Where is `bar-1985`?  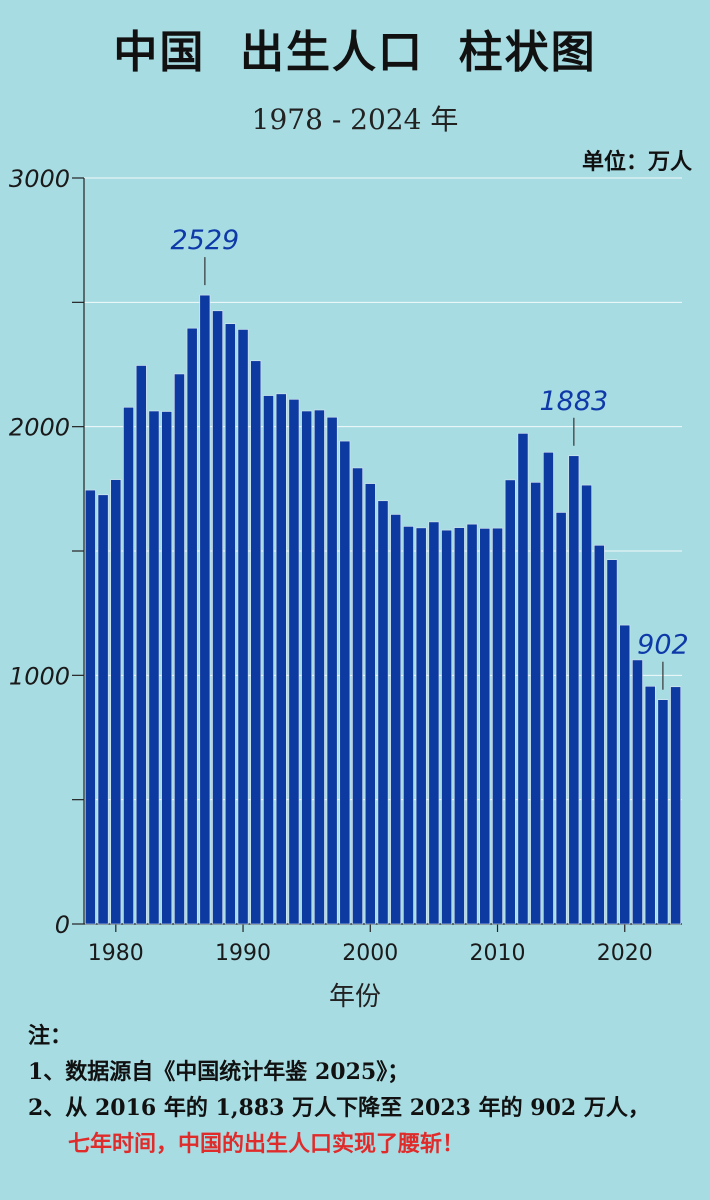 bar-1985 is located at coordinates (179, 649).